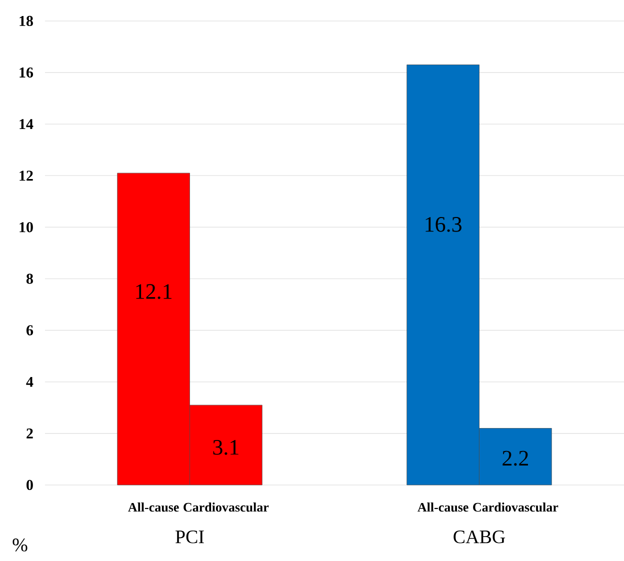 This screenshot has height=561, width=624. I want to click on y-tick-label: 14, so click(27, 124).